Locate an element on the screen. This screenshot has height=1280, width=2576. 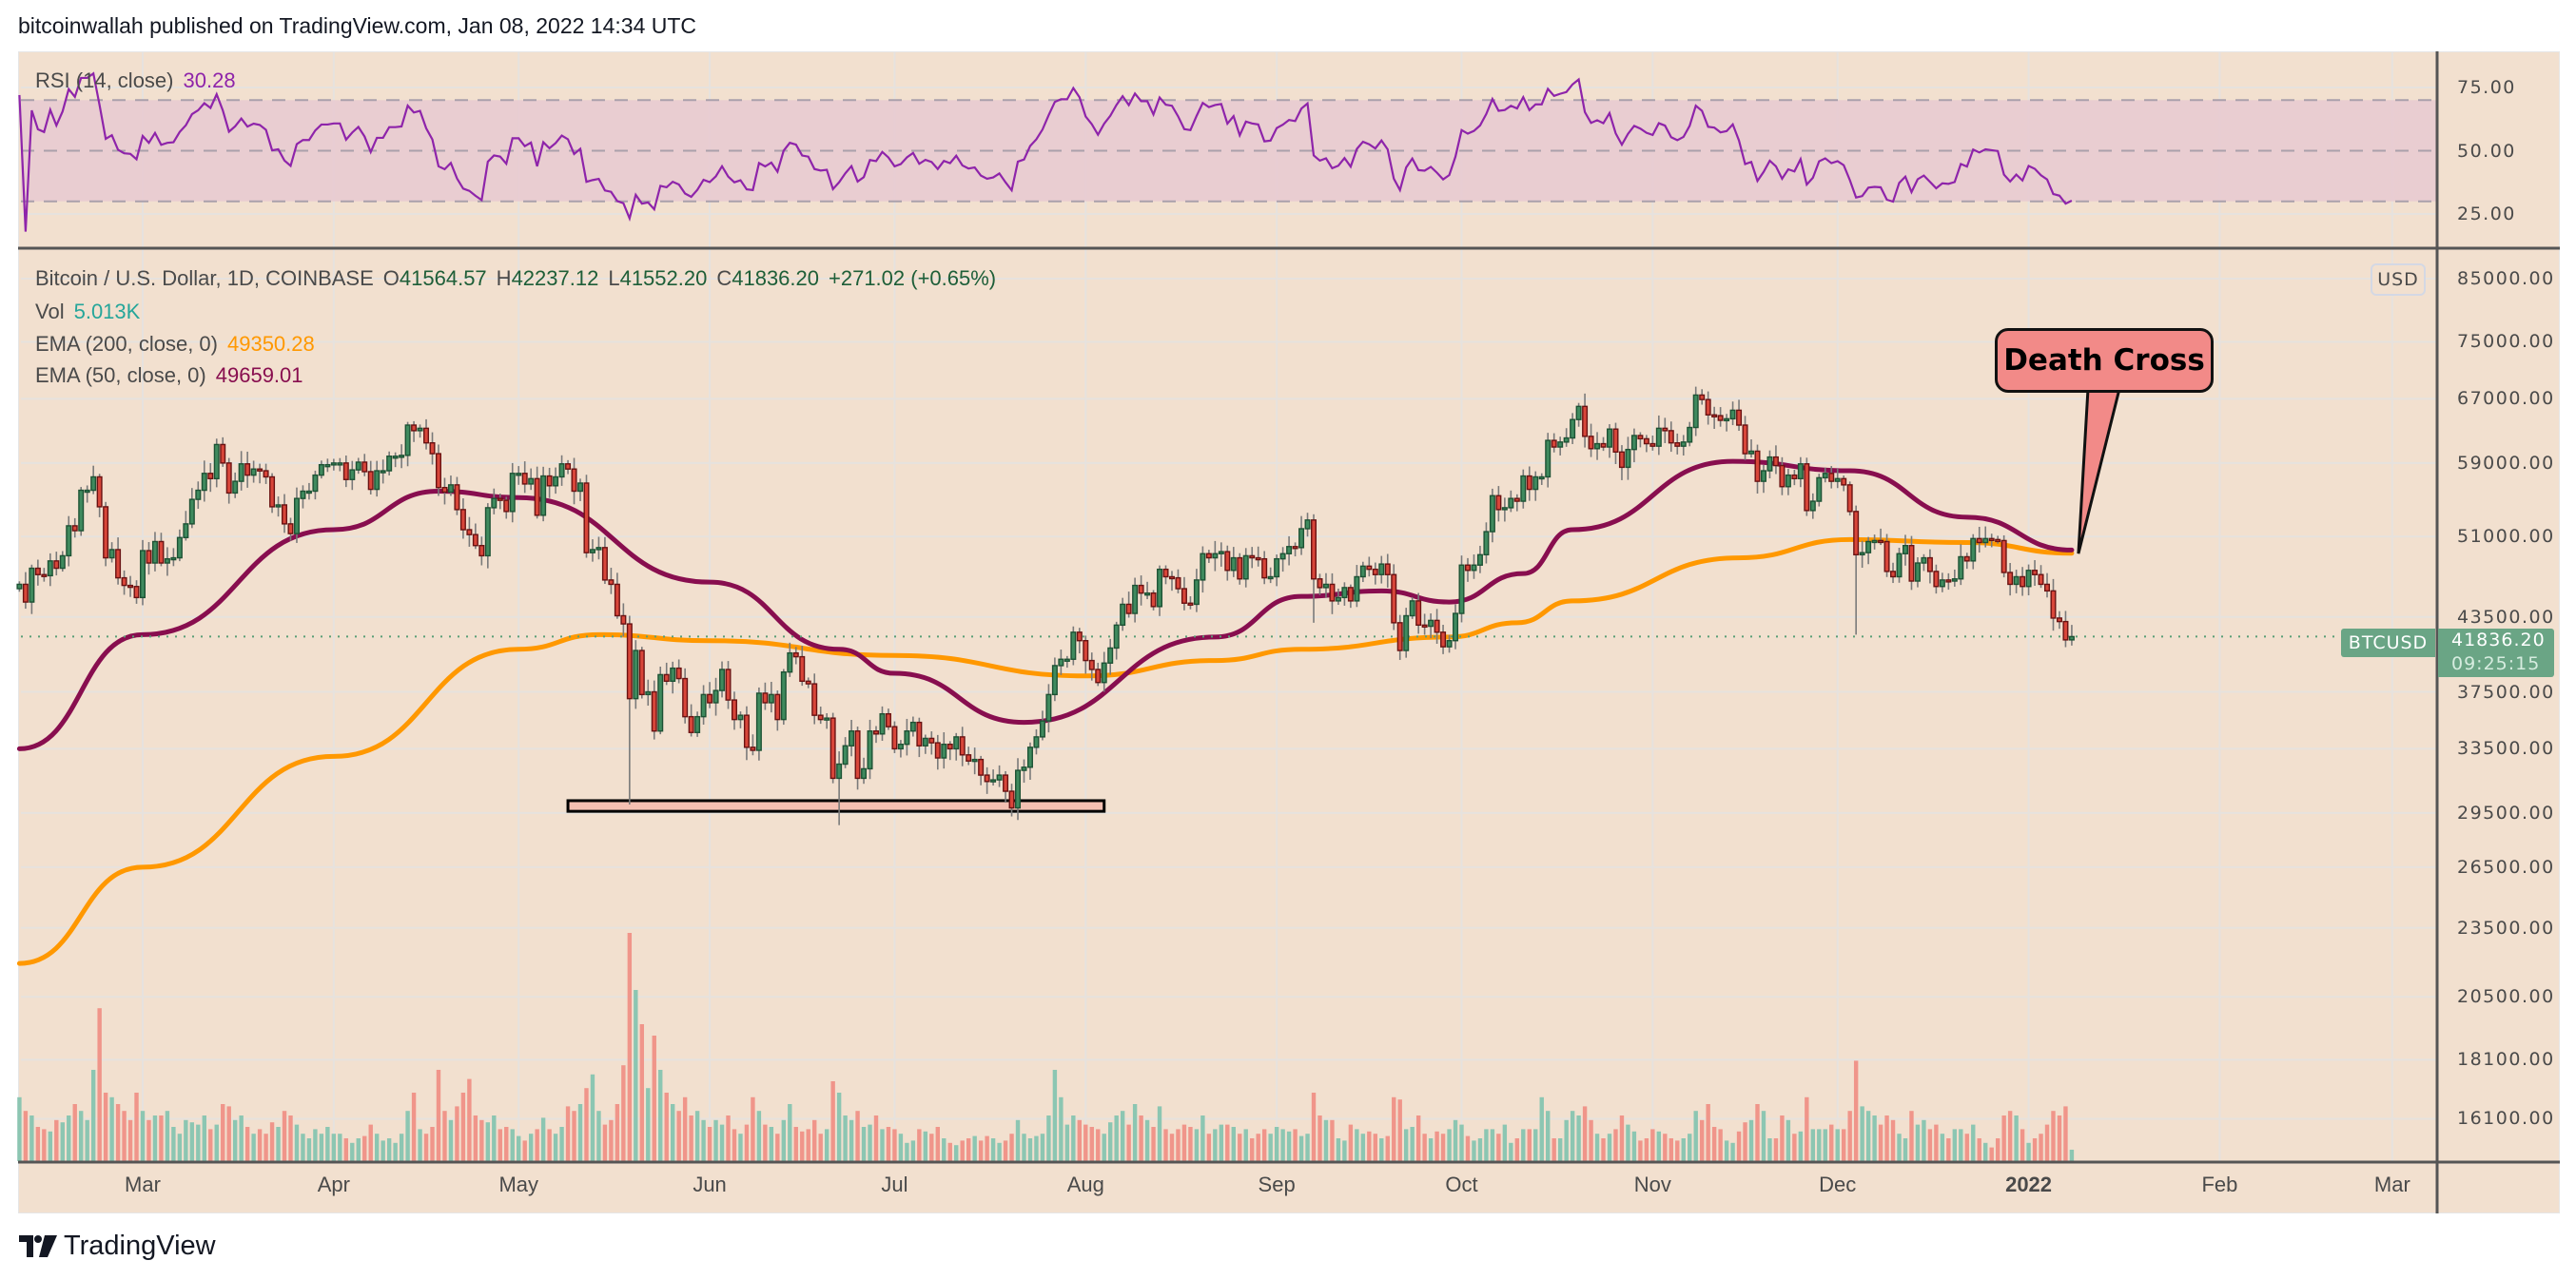
time-axis-label: Apr is located at coordinates (333, 1184).